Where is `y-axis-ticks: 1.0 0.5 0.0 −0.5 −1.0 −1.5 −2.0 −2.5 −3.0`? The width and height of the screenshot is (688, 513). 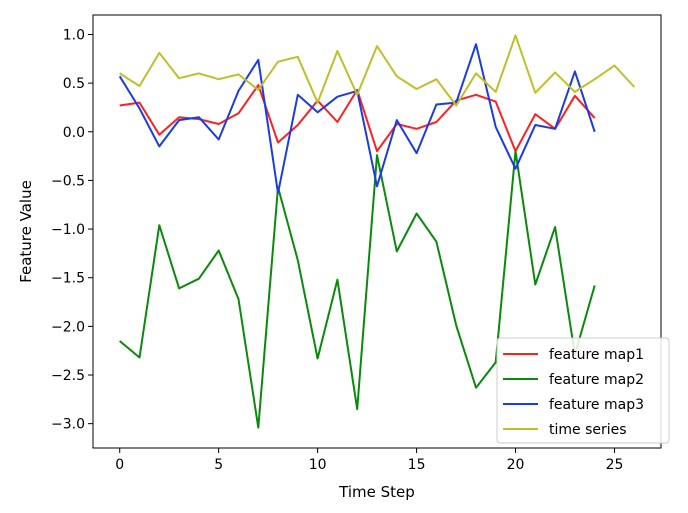 y-axis-ticks: 1.0 0.5 0.0 −0.5 −1.0 −1.5 −2.0 −2.5 −3.0 is located at coordinates (72, 230).